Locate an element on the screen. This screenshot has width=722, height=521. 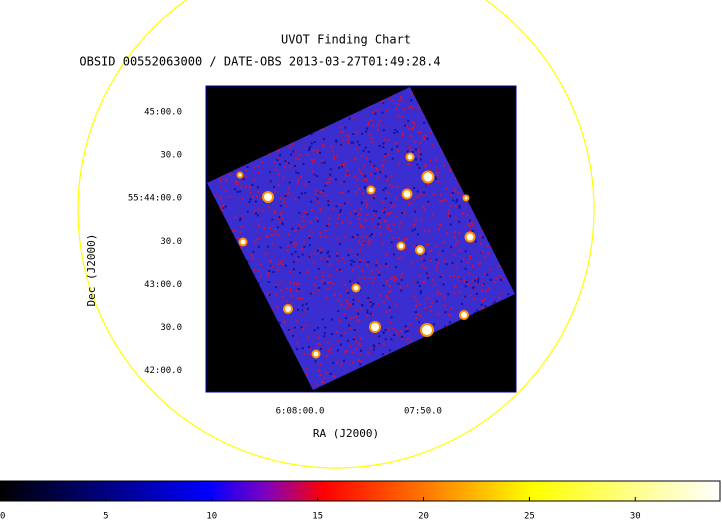
chart-title: UVOT Finding Chart is located at coordinates (346, 40).